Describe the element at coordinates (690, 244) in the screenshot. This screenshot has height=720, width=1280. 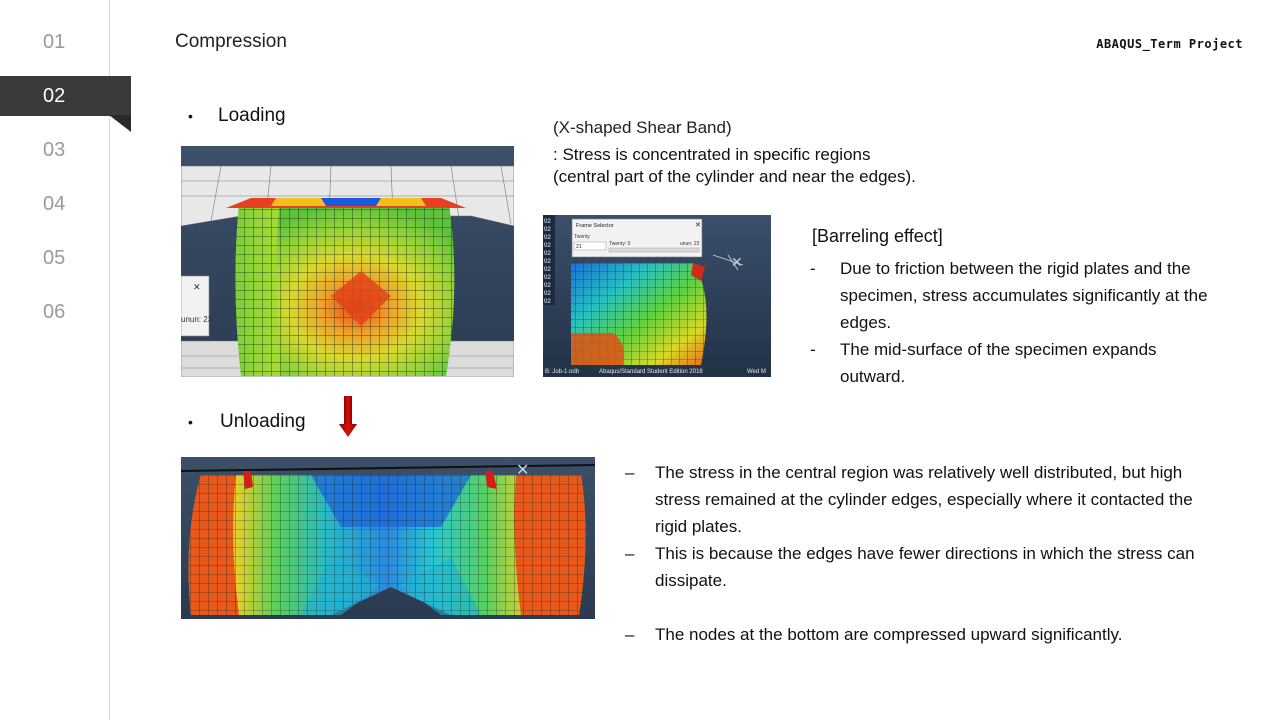
I see `svg-text: unun: 23` at that location.